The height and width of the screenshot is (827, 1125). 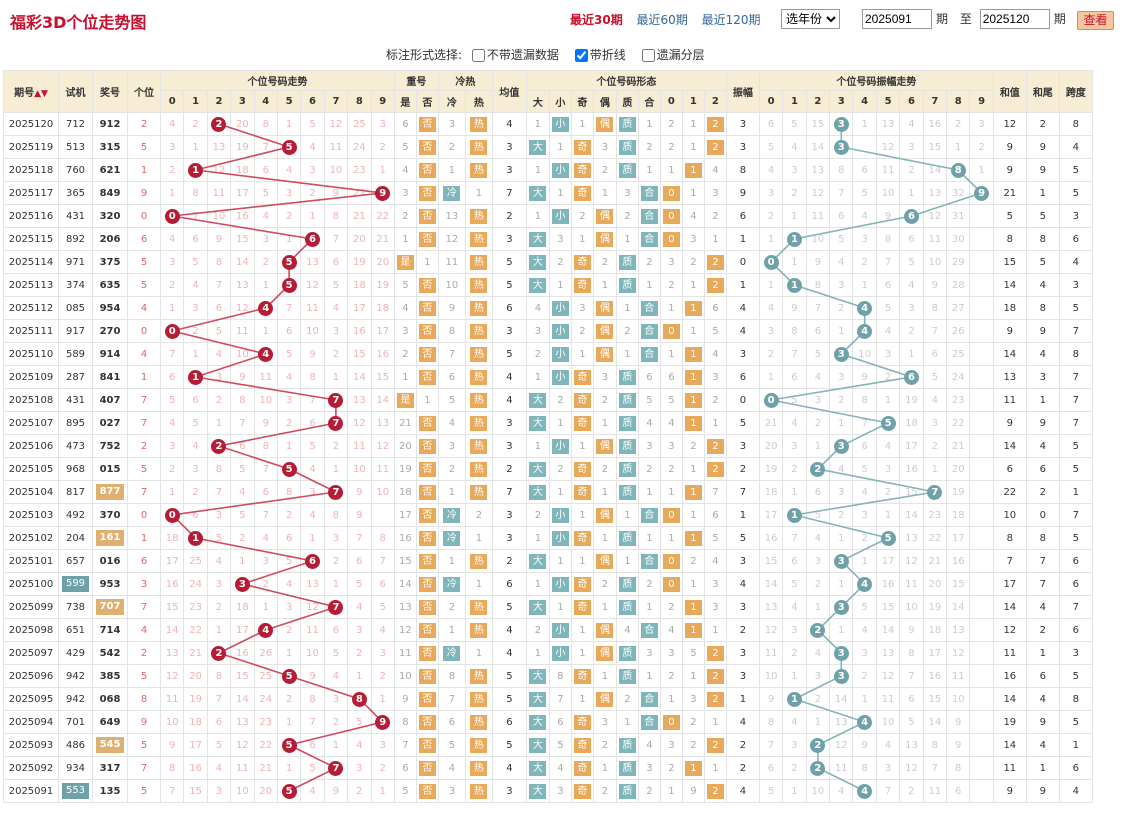 What do you see at coordinates (336, 124) in the screenshot?
I see `trend-digit-cell: 12` at bounding box center [336, 124].